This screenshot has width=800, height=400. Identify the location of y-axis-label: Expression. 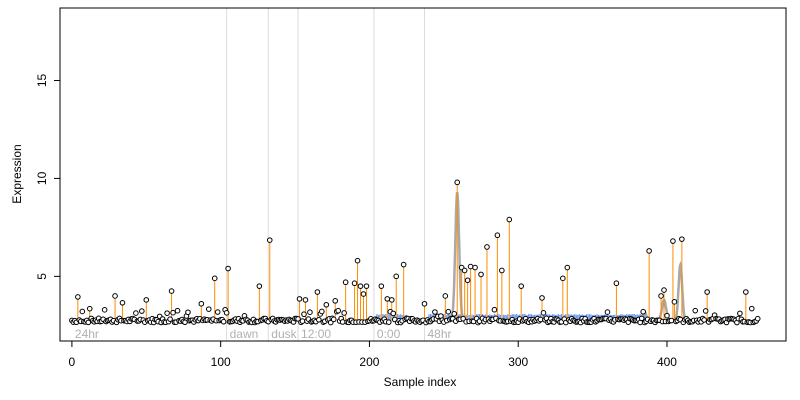
(17, 173).